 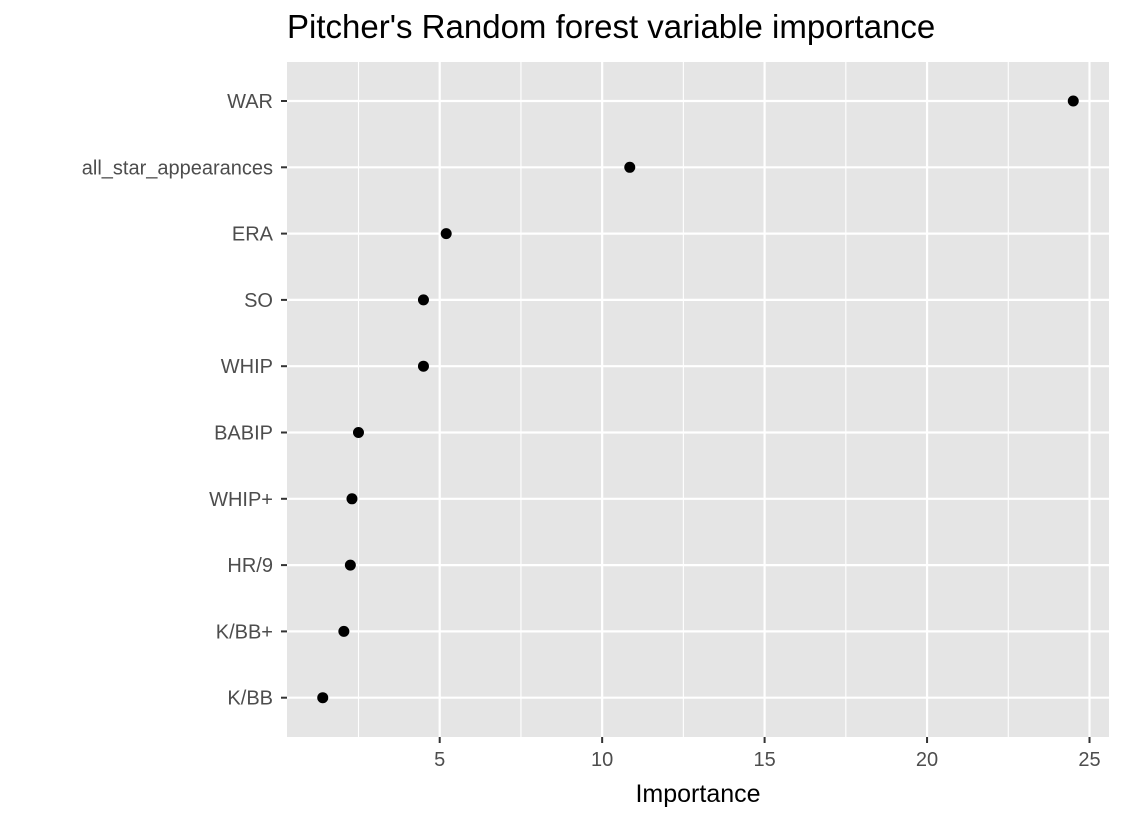 What do you see at coordinates (602, 760) in the screenshot?
I see `x-tick-label: 10` at bounding box center [602, 760].